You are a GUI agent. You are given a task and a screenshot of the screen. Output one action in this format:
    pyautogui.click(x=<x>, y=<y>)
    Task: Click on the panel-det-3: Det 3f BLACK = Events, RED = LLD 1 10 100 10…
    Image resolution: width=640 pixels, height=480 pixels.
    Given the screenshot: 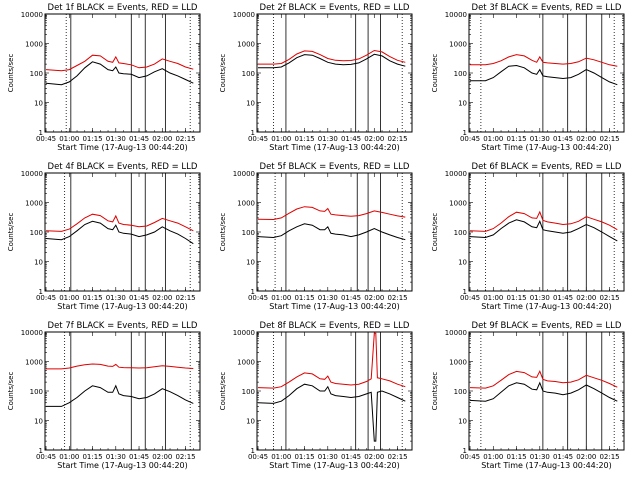 What is the action you would take?
    pyautogui.click(x=528, y=77)
    